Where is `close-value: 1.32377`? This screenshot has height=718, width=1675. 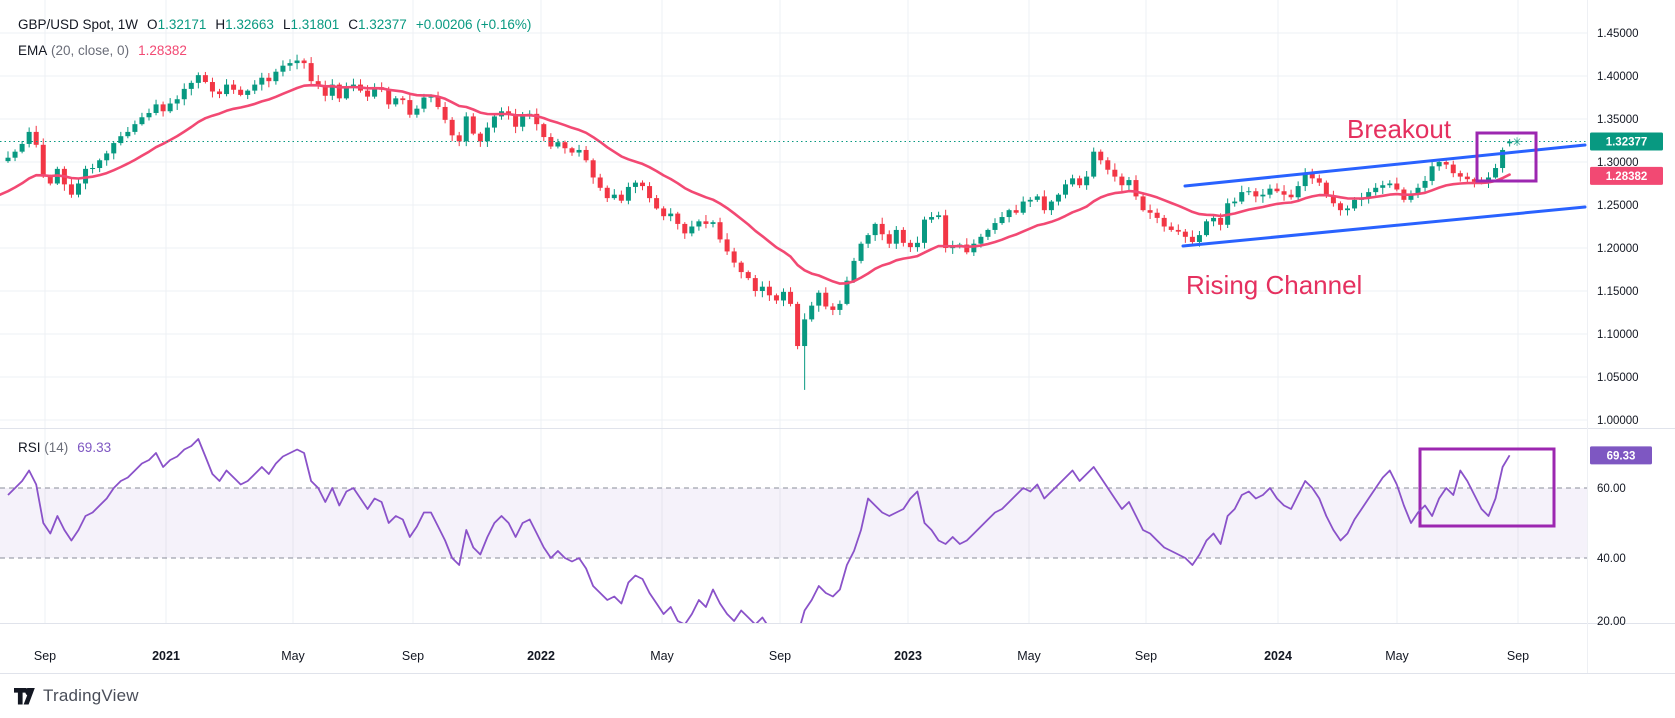
close-value: 1.32377 is located at coordinates (382, 24).